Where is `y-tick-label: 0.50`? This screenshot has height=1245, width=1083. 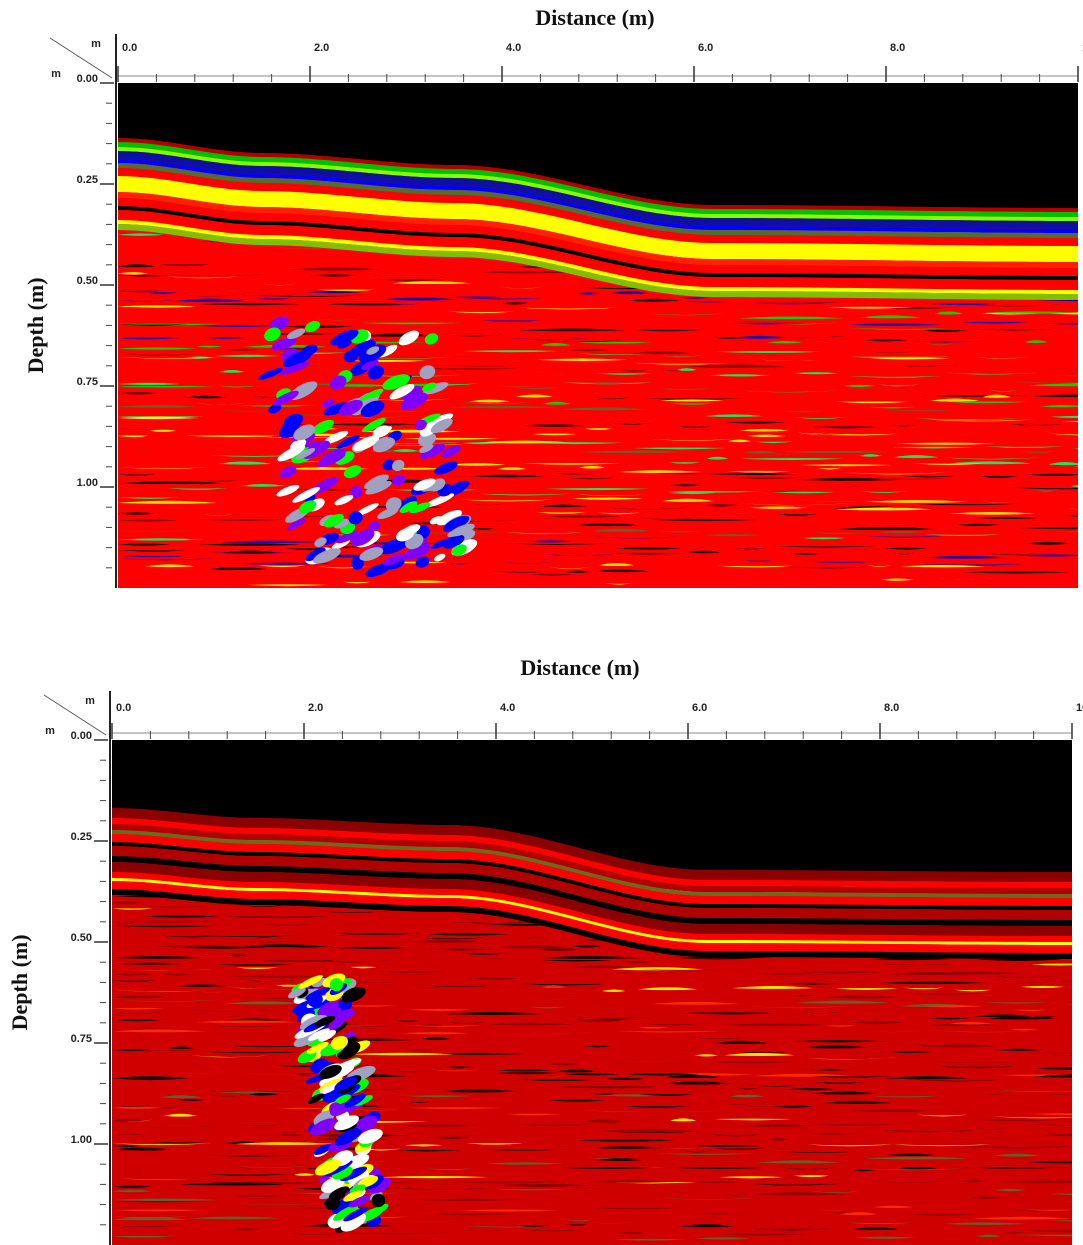 y-tick-label: 0.50 is located at coordinates (81, 938).